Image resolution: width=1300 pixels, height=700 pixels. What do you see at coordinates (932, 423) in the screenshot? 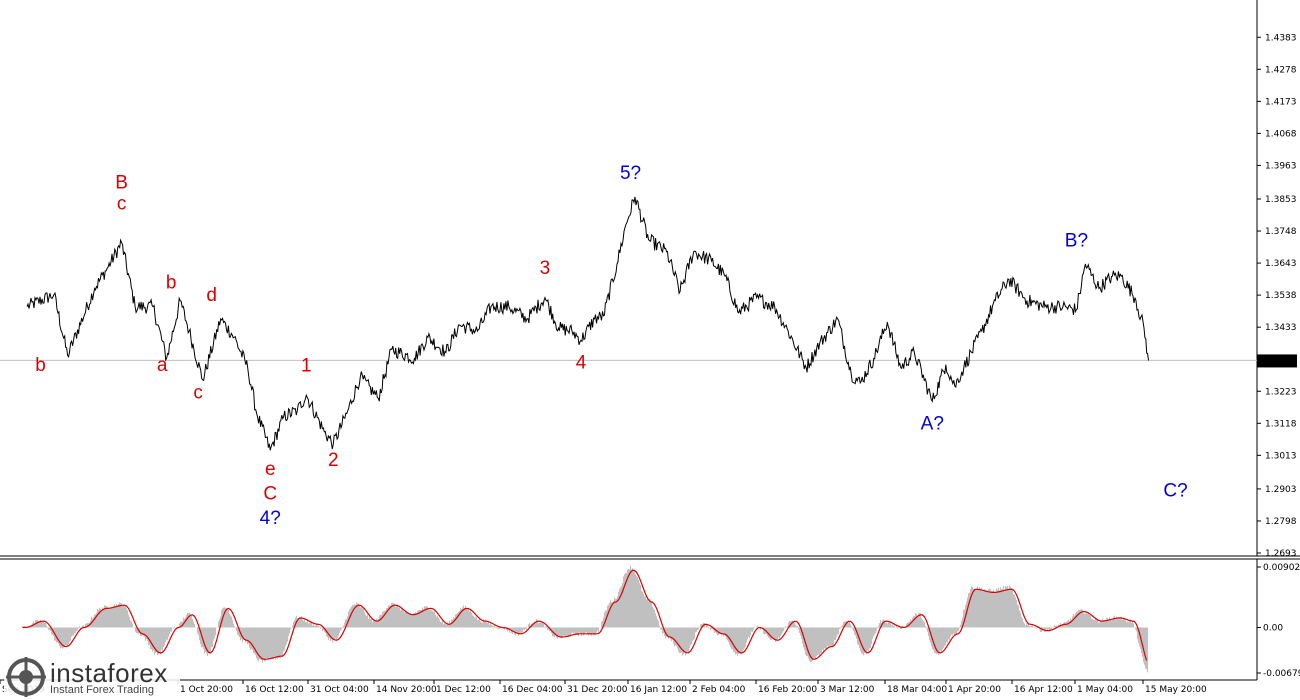
I see `wave-label: A?` at bounding box center [932, 423].